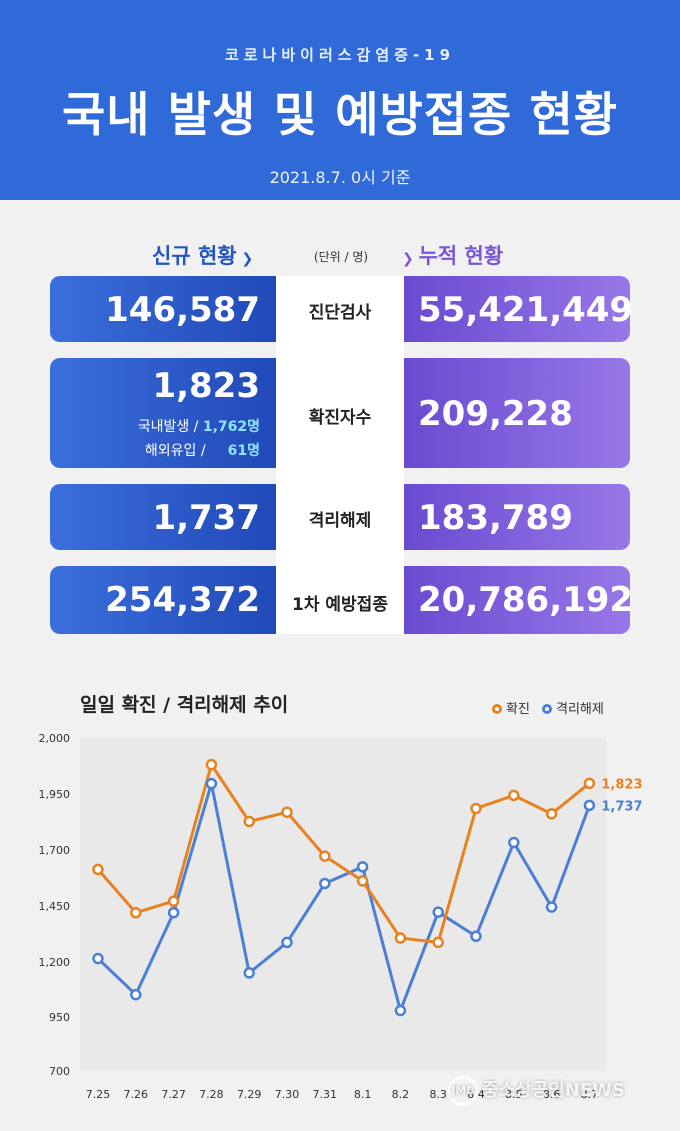 Image resolution: width=680 pixels, height=1131 pixels. I want to click on unit-label: (단위 / 명), so click(341, 257).